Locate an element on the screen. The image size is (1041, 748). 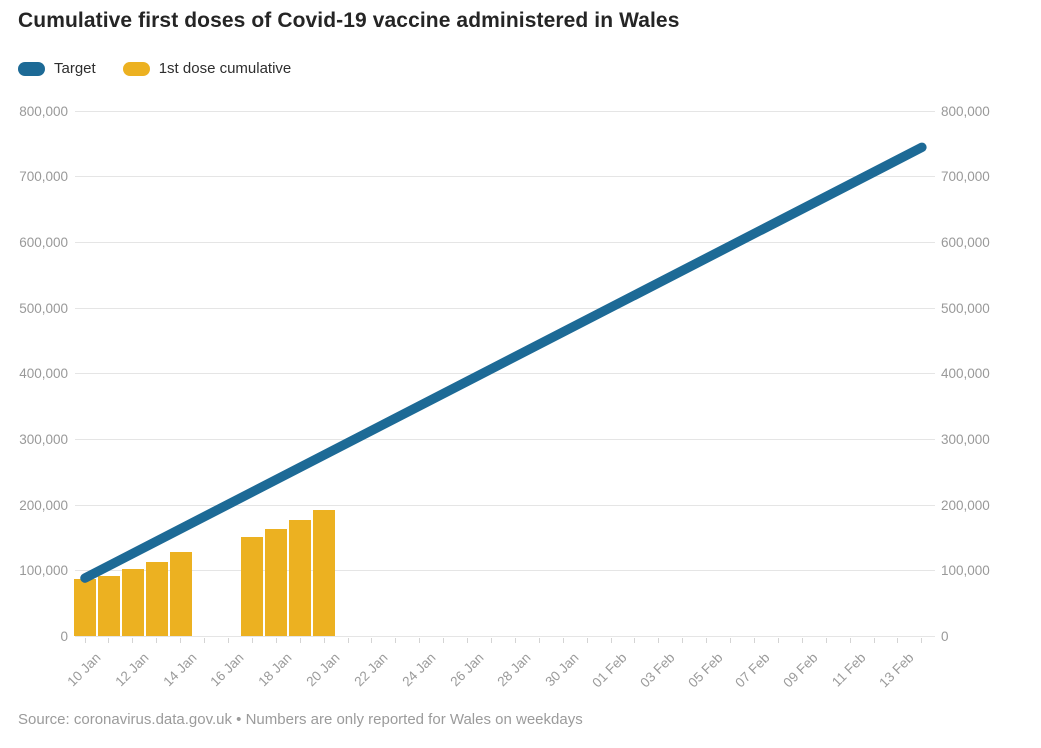
y-axis-label-right: 400,000 is located at coordinates (965, 374).